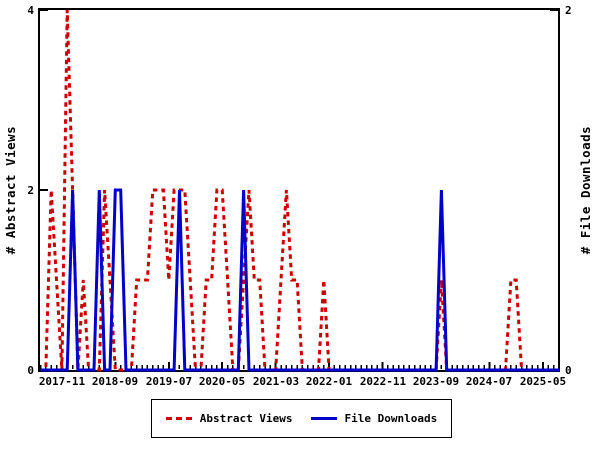  I want to click on x-tick-label-0: 2017-11, so click(62, 381).